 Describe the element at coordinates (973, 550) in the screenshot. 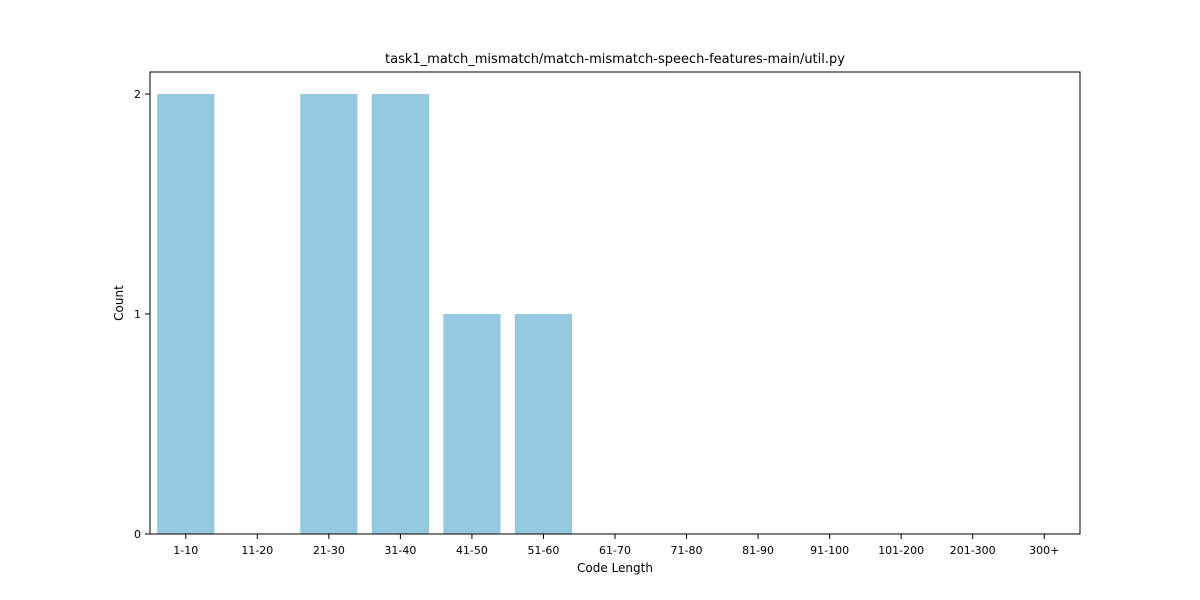

I see `x-tick-label: 201-300` at that location.